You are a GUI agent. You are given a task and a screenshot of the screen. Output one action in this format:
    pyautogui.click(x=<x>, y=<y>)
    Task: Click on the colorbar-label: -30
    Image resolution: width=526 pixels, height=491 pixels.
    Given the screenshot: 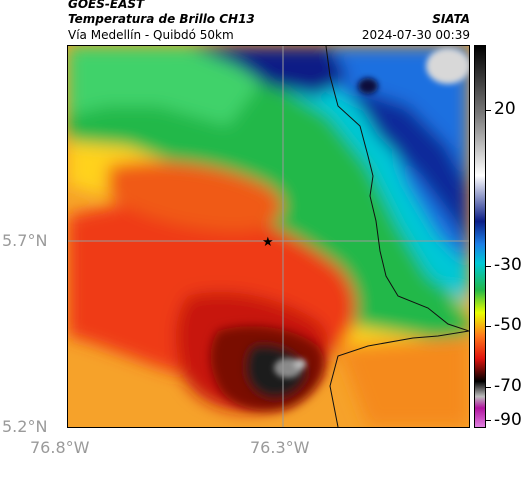 What is the action you would take?
    pyautogui.click(x=508, y=265)
    